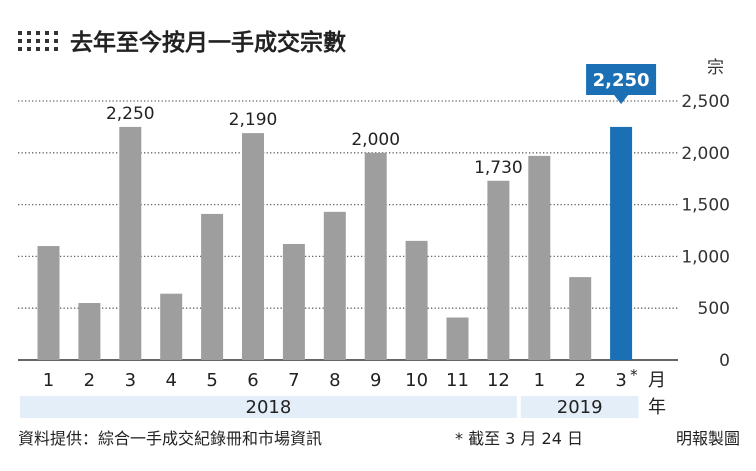 The image size is (756, 471). Describe the element at coordinates (375, 140) in the screenshot. I see `data-label: 2,000` at that location.